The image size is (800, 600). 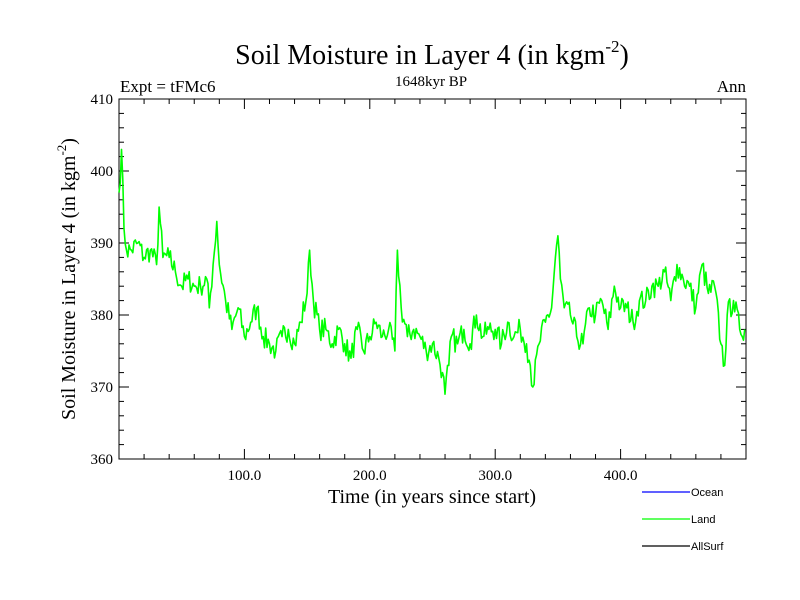 I want to click on subtitle-right: Ann, so click(x=732, y=86).